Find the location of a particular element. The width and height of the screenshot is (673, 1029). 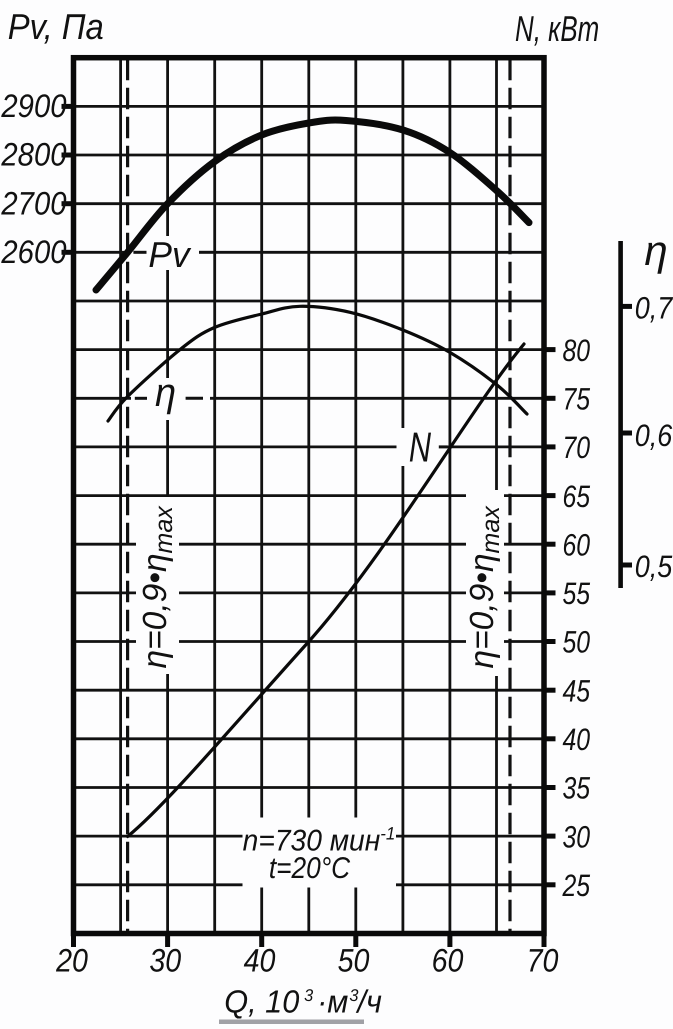

svg-text: 2800 is located at coordinates (34, 155).